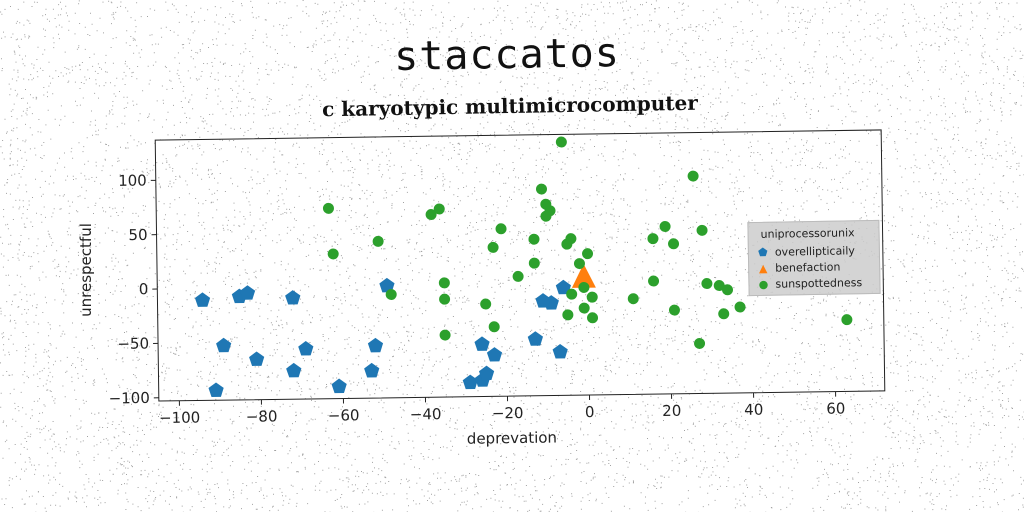 Image resolution: width=1024 pixels, height=512 pixels. Describe the element at coordinates (807, 233) in the screenshot. I see `legend-title: uniprocessorunix` at that location.